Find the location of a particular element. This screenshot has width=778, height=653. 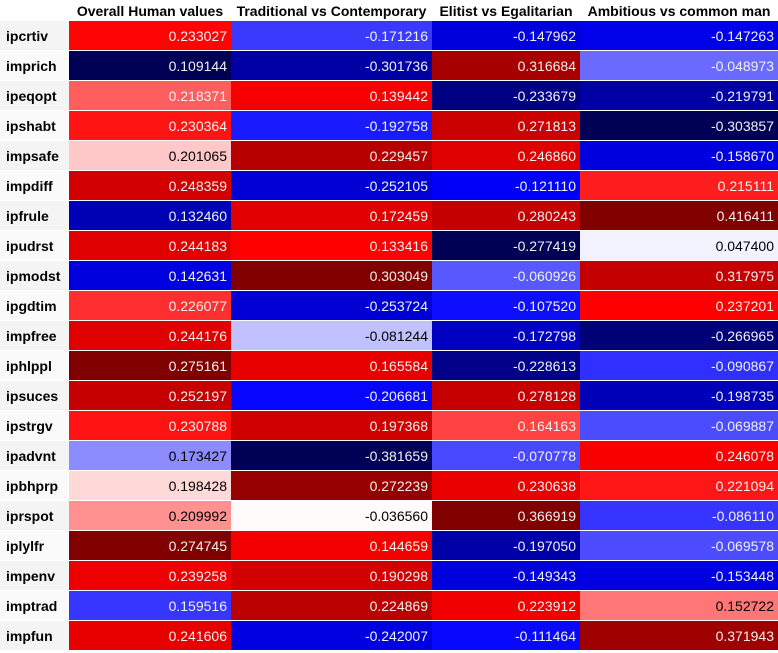

heatmap-cell: 0.246860 is located at coordinates (506, 155).